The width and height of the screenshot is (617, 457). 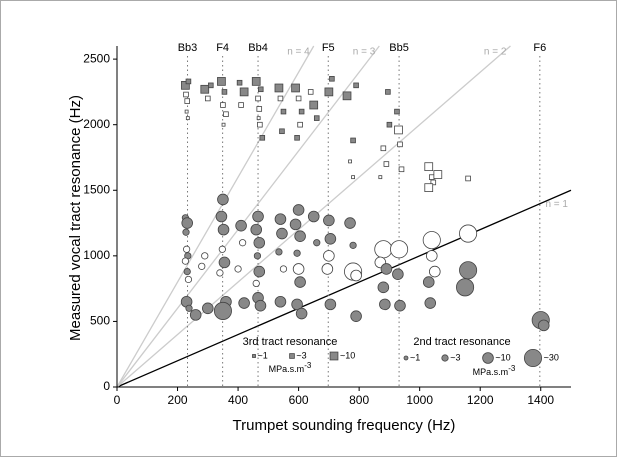 What do you see at coordinates (96, 255) in the screenshot?
I see `y-tick-label: 1000` at bounding box center [96, 255].